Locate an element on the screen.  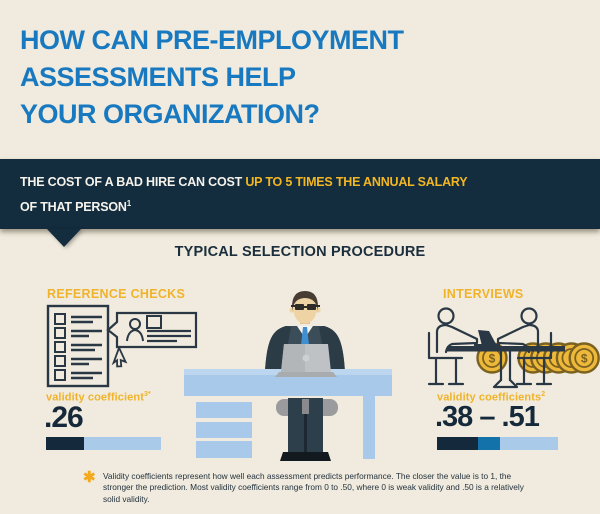
bar-segment-mid is located at coordinates (489, 443).